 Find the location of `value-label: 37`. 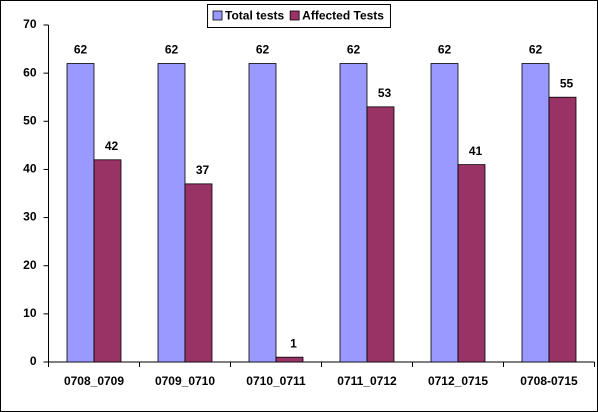

value-label: 37 is located at coordinates (203, 170).